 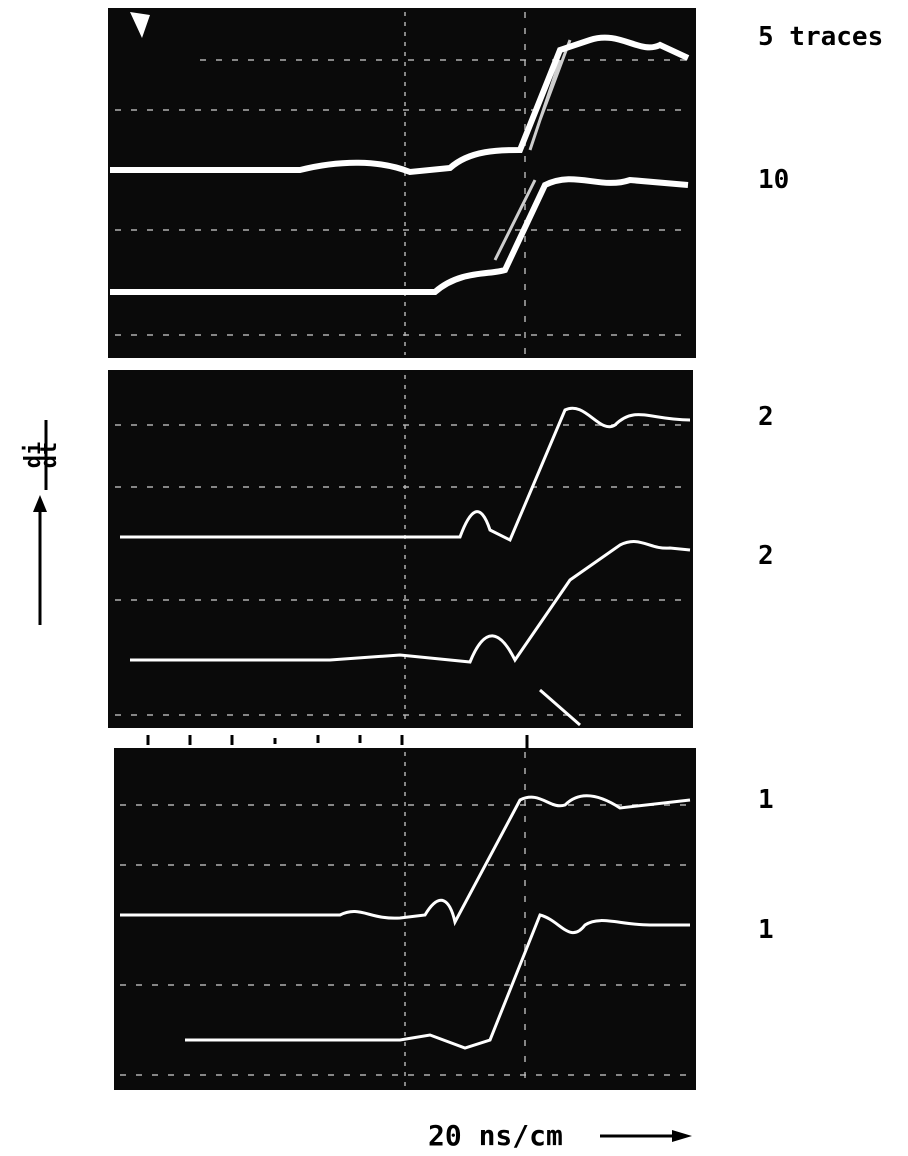 I want to click on trace-artifact, so click(x=140, y=25).